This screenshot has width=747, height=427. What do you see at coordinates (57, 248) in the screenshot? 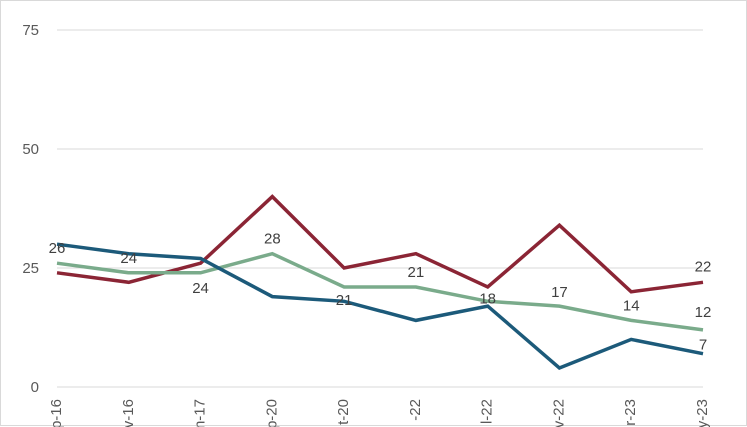
I see `data-label: 26` at bounding box center [57, 248].